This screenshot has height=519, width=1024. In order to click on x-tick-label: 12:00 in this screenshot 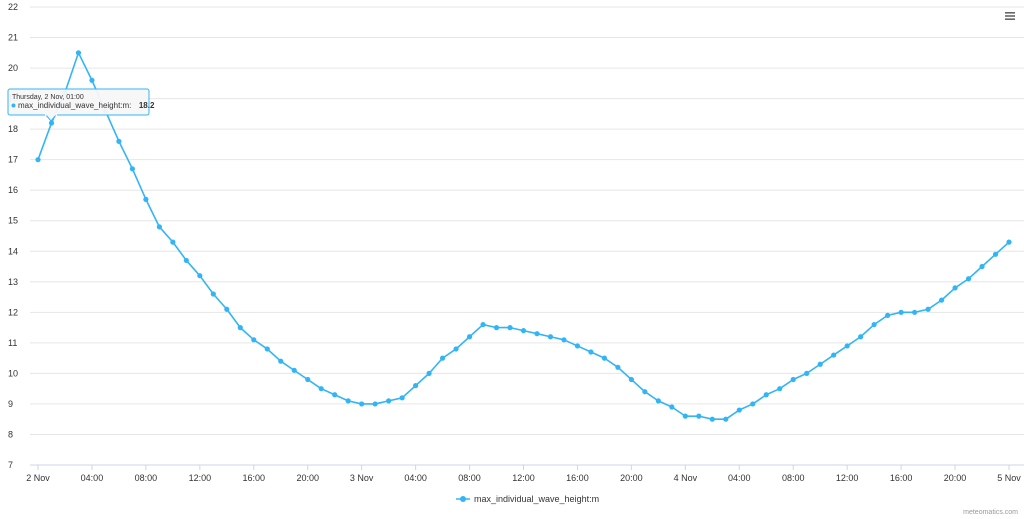, I will do `click(847, 478)`.